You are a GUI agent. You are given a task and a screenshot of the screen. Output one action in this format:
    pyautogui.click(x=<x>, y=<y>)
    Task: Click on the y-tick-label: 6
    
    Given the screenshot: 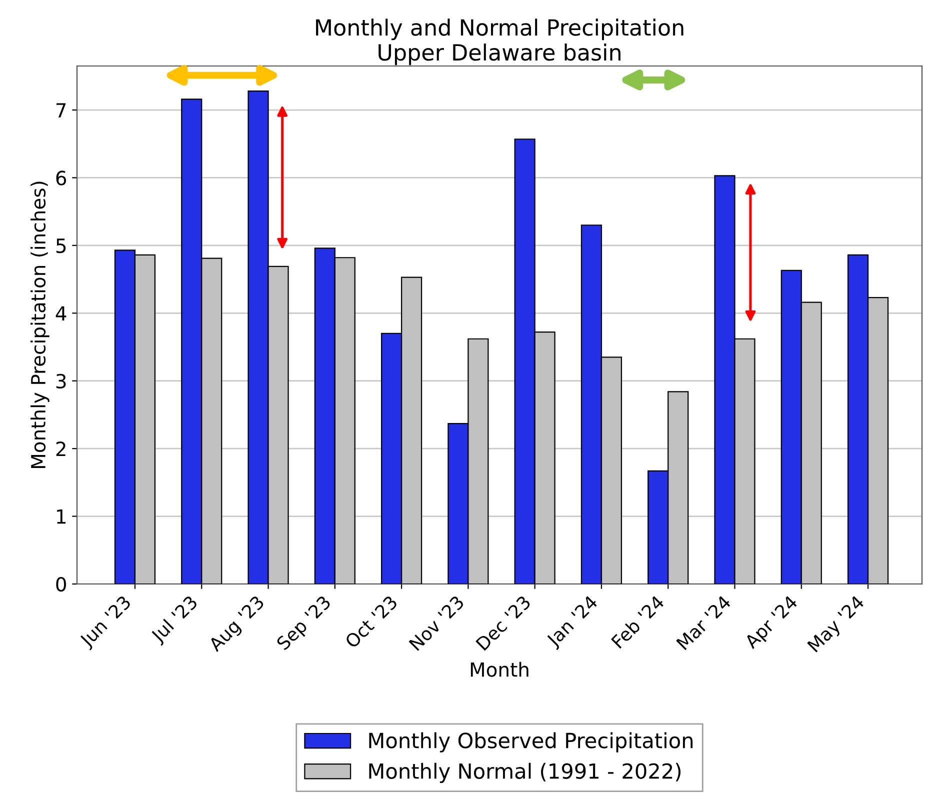 What is the action you would take?
    pyautogui.click(x=61, y=178)
    